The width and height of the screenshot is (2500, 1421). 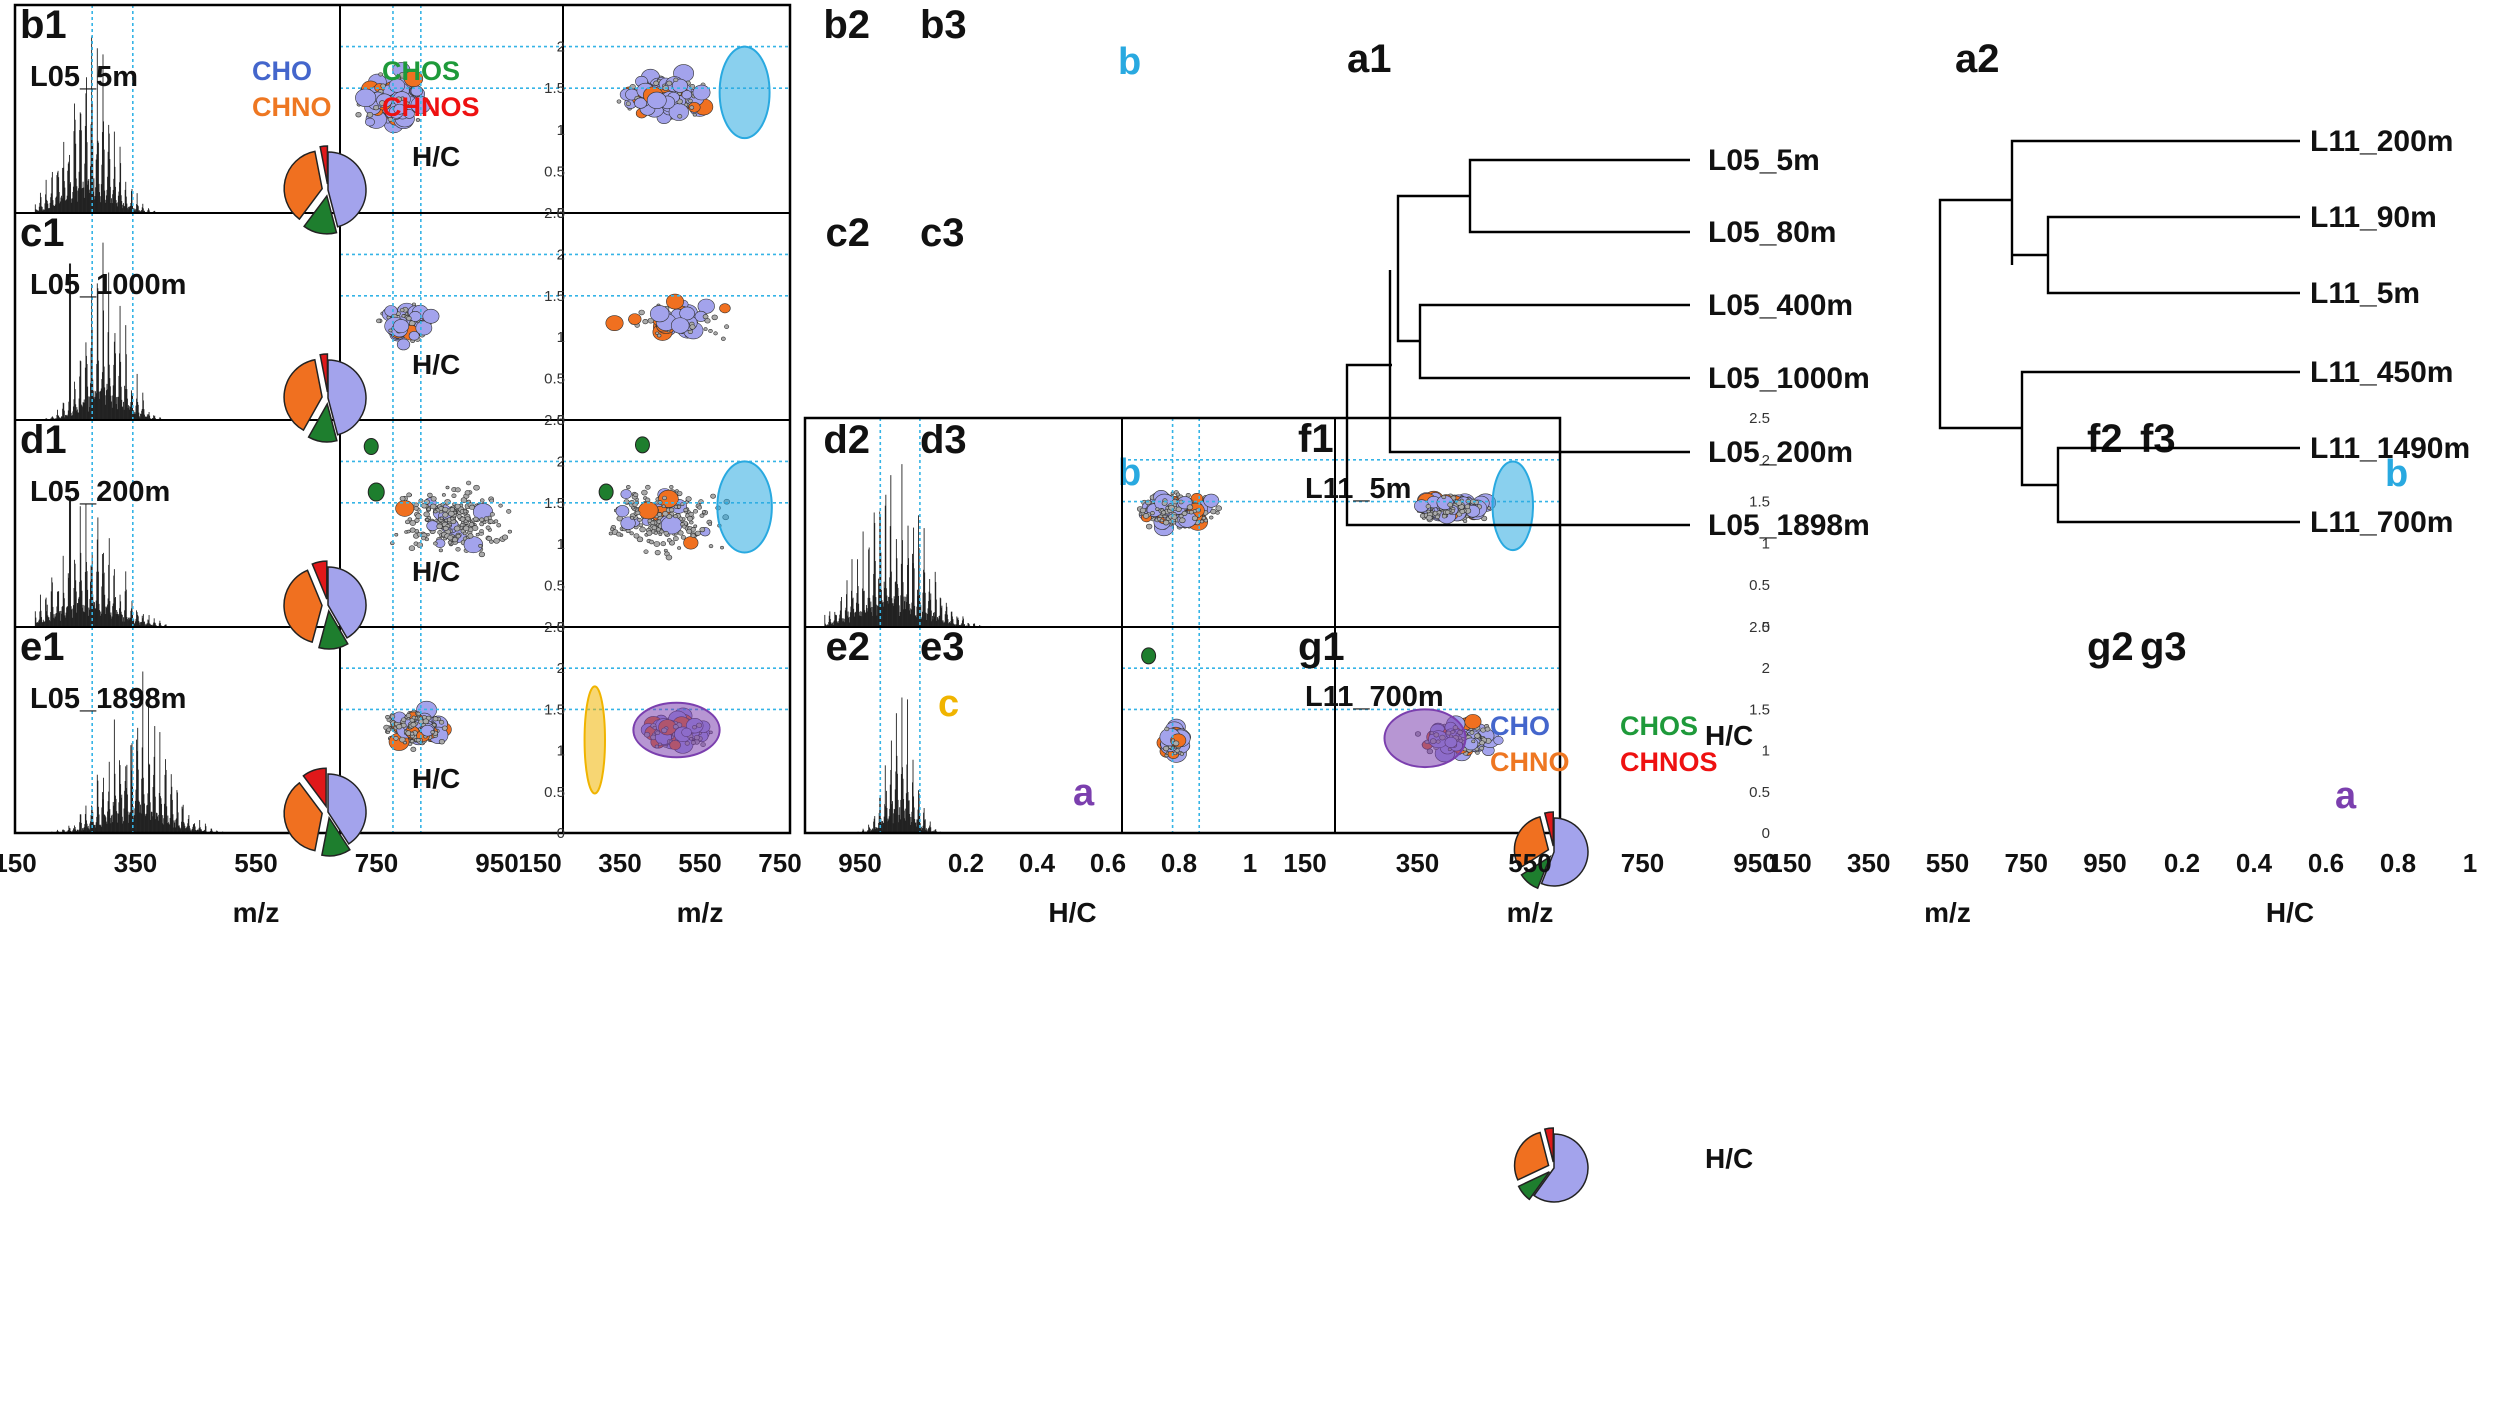 I want to click on x-tick-mz-L05: 550, so click(x=699, y=863).